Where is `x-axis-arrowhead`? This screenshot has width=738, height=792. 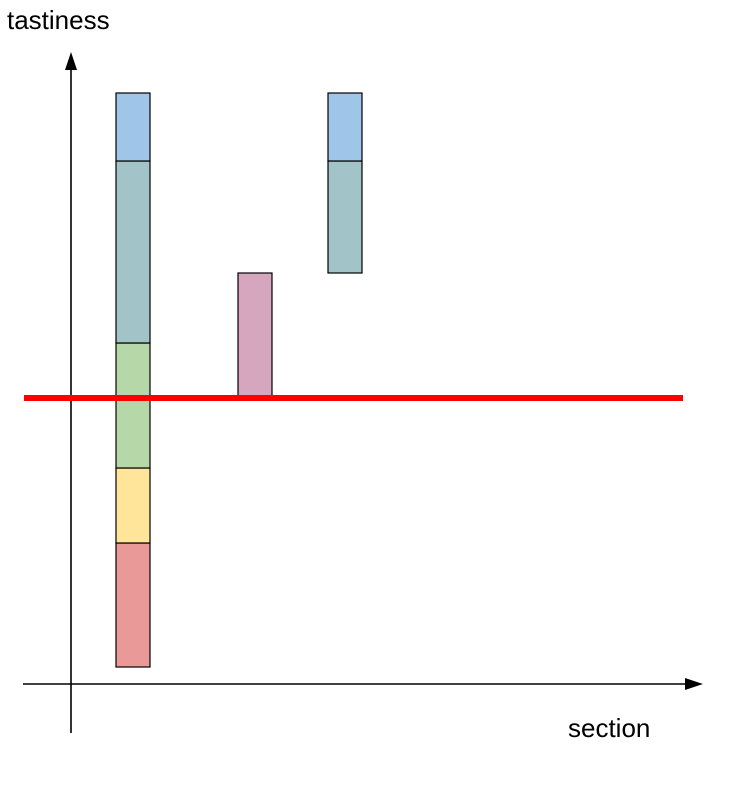
x-axis-arrowhead is located at coordinates (694, 684).